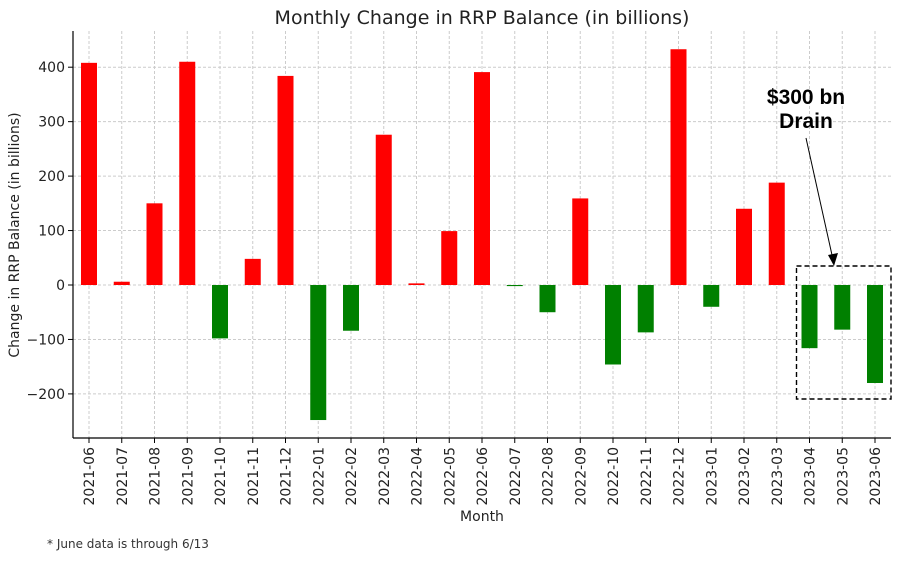  I want to click on x-tick-label: 2023-05, so click(843, 476).